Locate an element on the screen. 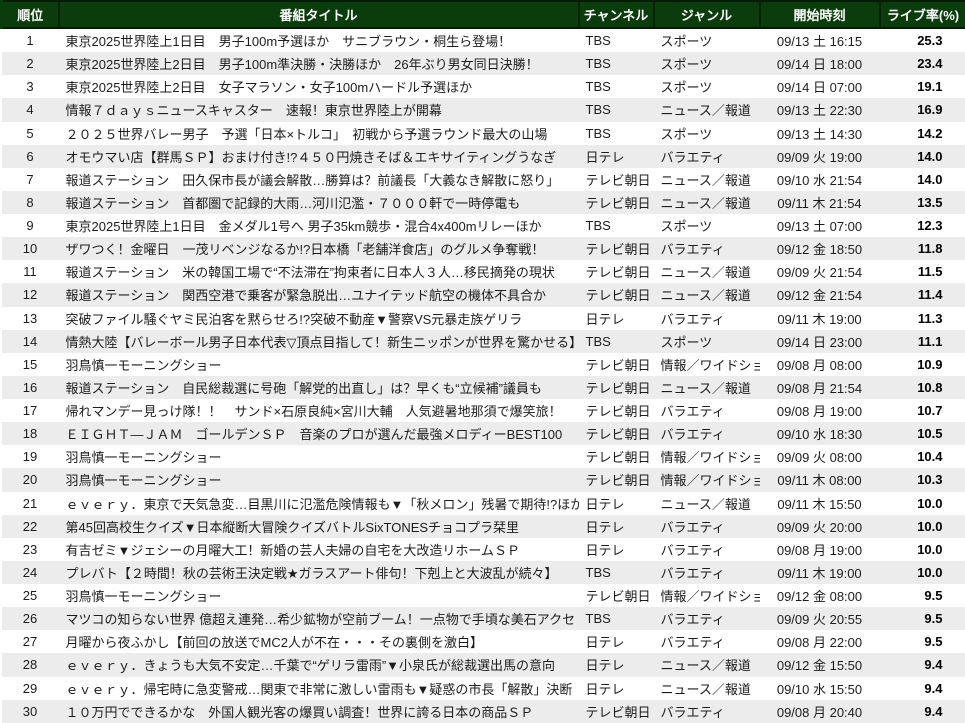 This screenshot has width=965, height=723. cell-rate: 9.5 is located at coordinates (922, 618).